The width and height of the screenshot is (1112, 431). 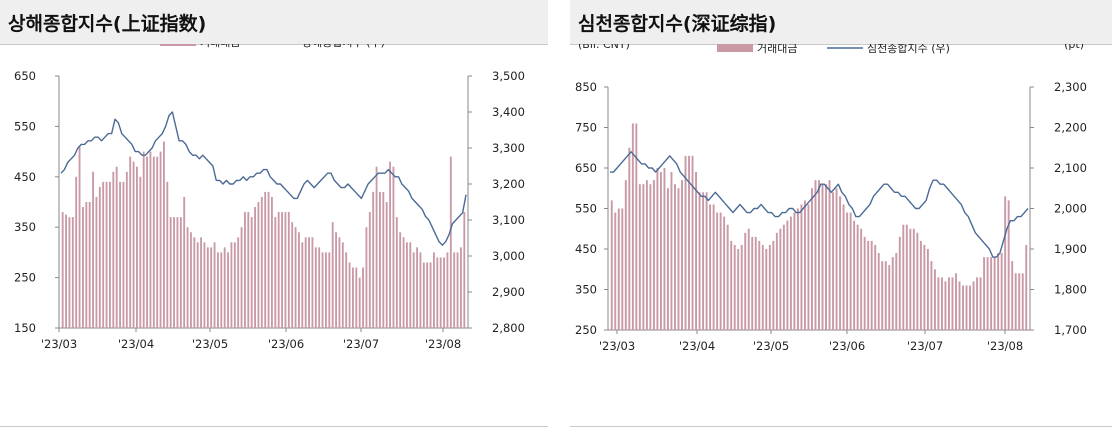 What do you see at coordinates (512, 44) in the screenshot?
I see `shanghai-right-unit: (pt)` at bounding box center [512, 44].